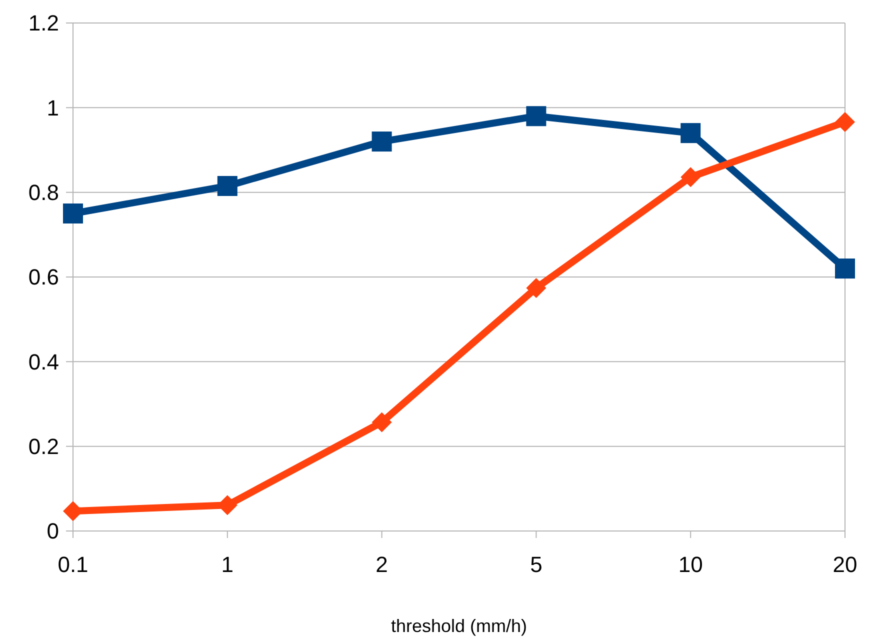  What do you see at coordinates (52, 107) in the screenshot?
I see `y-tick-label: 1` at bounding box center [52, 107].